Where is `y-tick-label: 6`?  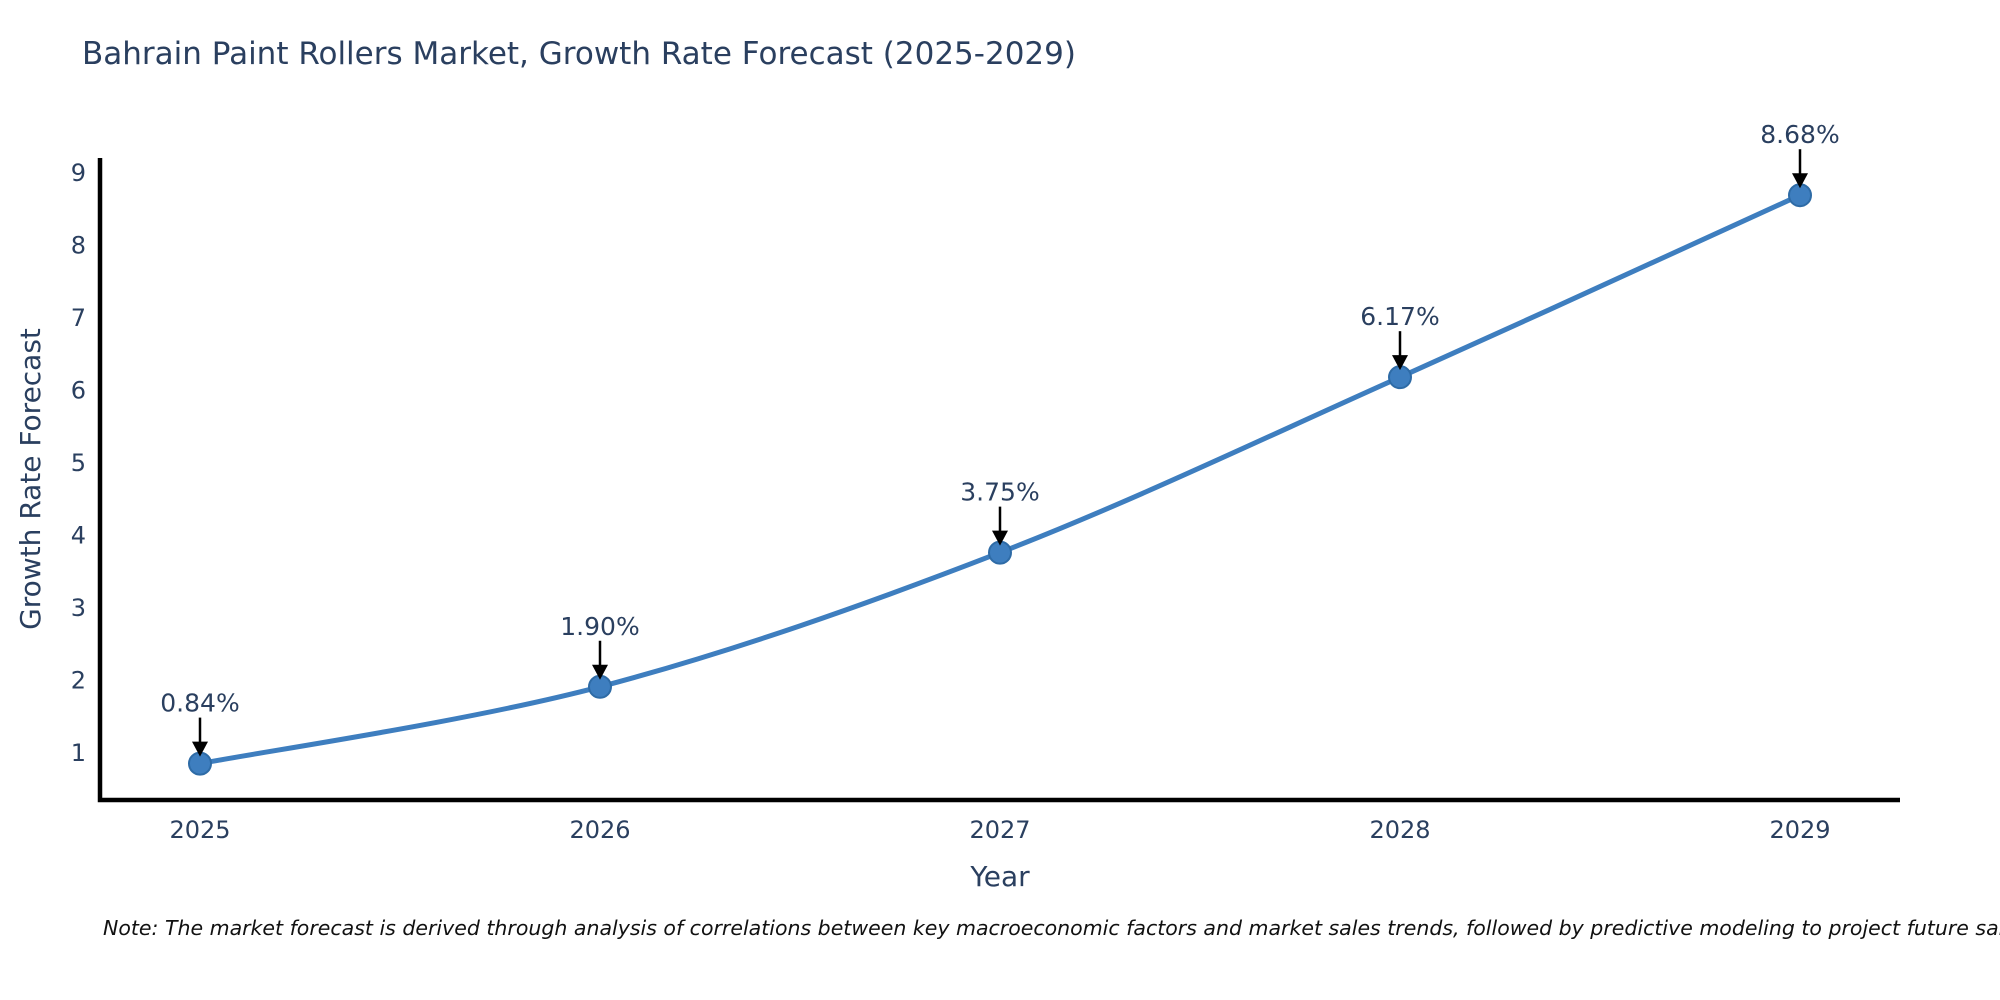
y-tick-label: 6 is located at coordinates (78, 391).